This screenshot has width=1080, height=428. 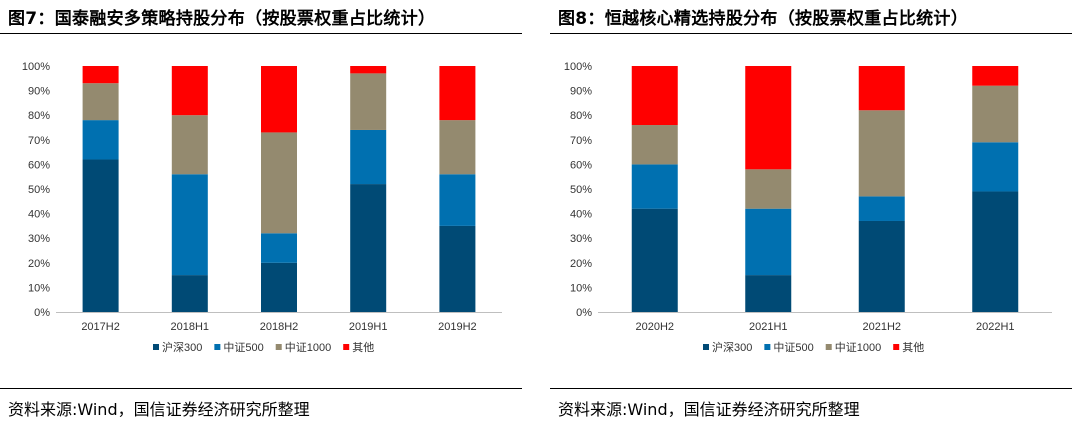 I want to click on bar-segment-中证500-2021H2, so click(x=881, y=208).